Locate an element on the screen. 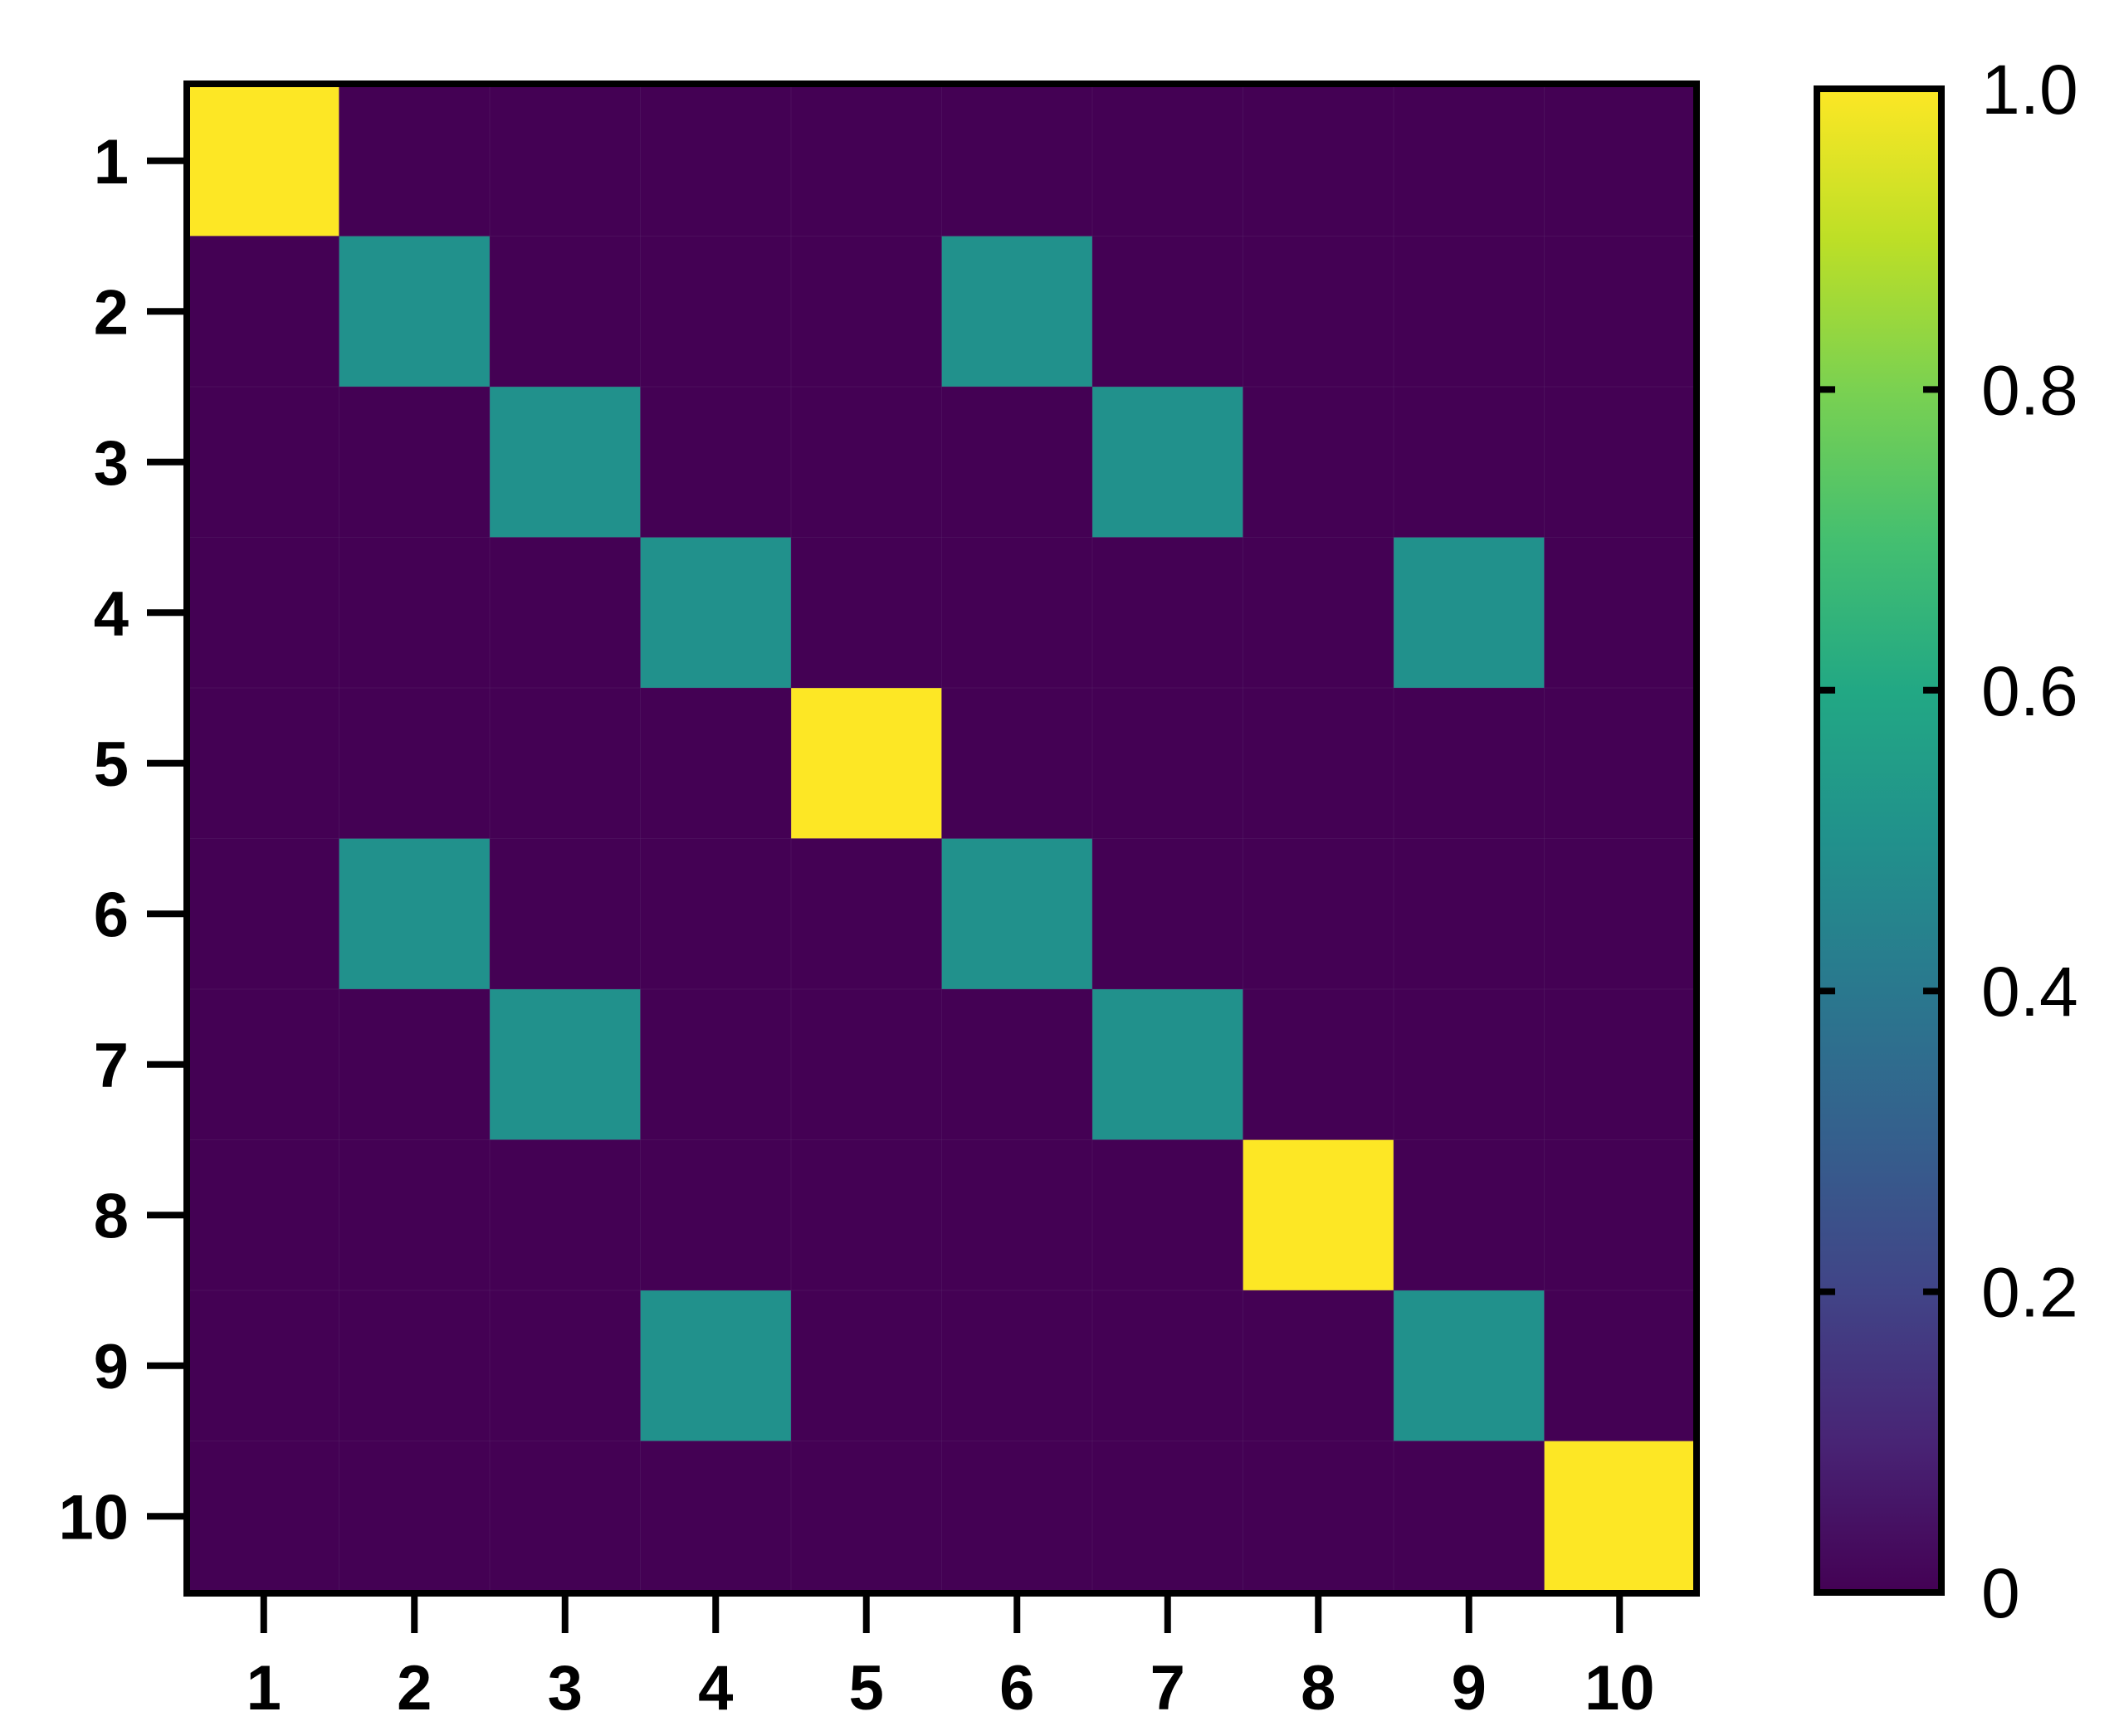 The image size is (2124, 1736). heatmap-cell-r8-c3 is located at coordinates (565, 1215).